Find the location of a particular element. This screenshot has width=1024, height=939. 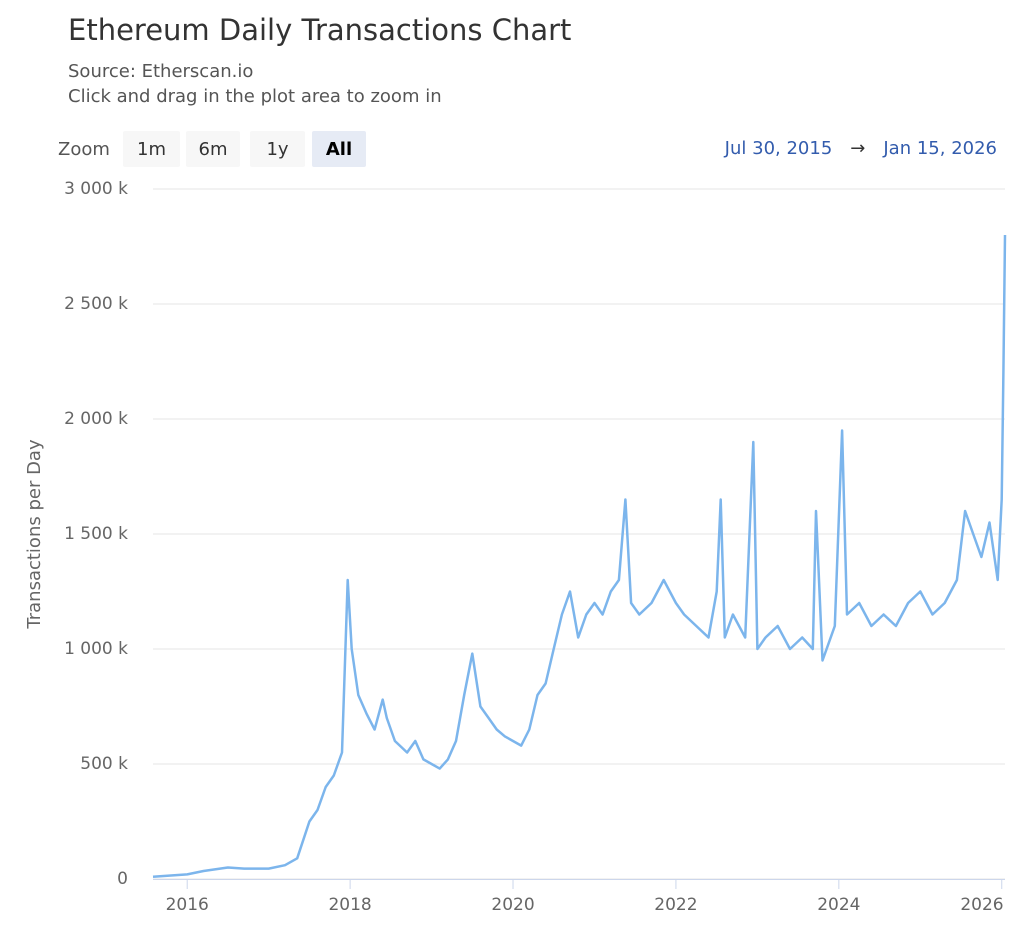

x-tick-label: 2018 is located at coordinates (349, 905).